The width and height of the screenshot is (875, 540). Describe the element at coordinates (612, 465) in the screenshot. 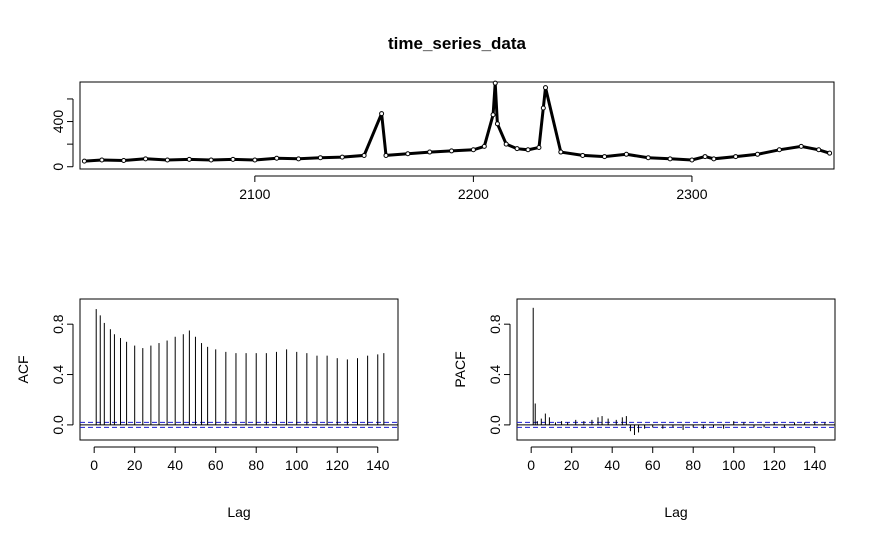

I see `pacf-x-tick-label: 40` at that location.